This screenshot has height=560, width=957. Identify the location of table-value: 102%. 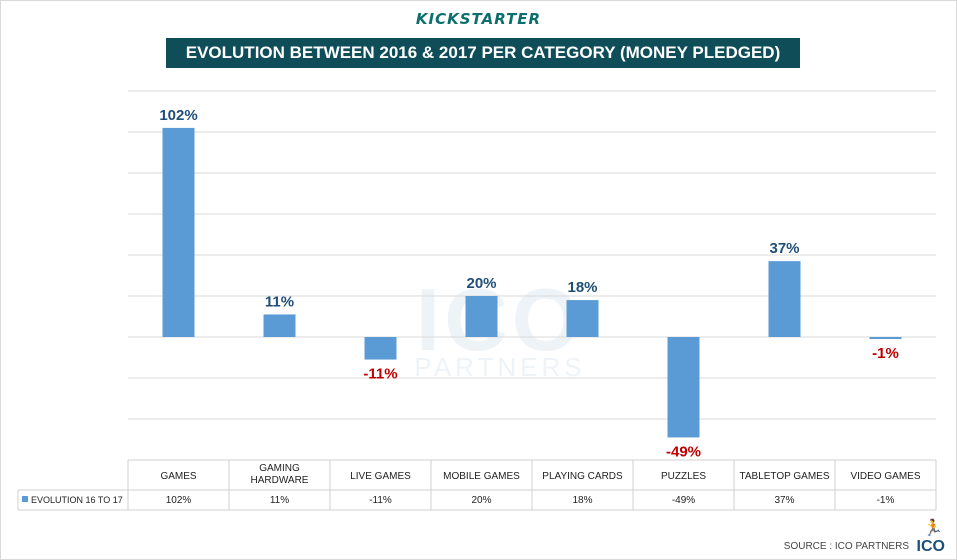
(179, 500).